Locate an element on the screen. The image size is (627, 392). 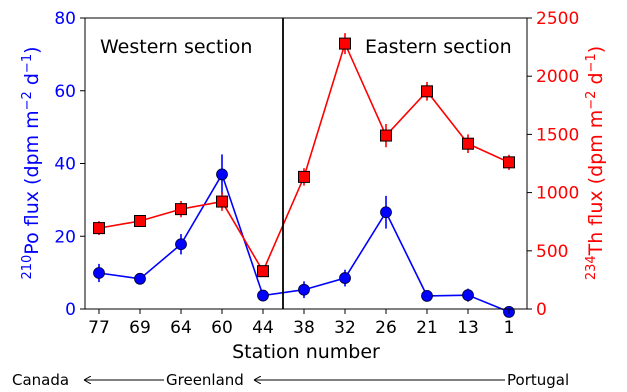
route-portugal-label: Portugal is located at coordinates (538, 380).